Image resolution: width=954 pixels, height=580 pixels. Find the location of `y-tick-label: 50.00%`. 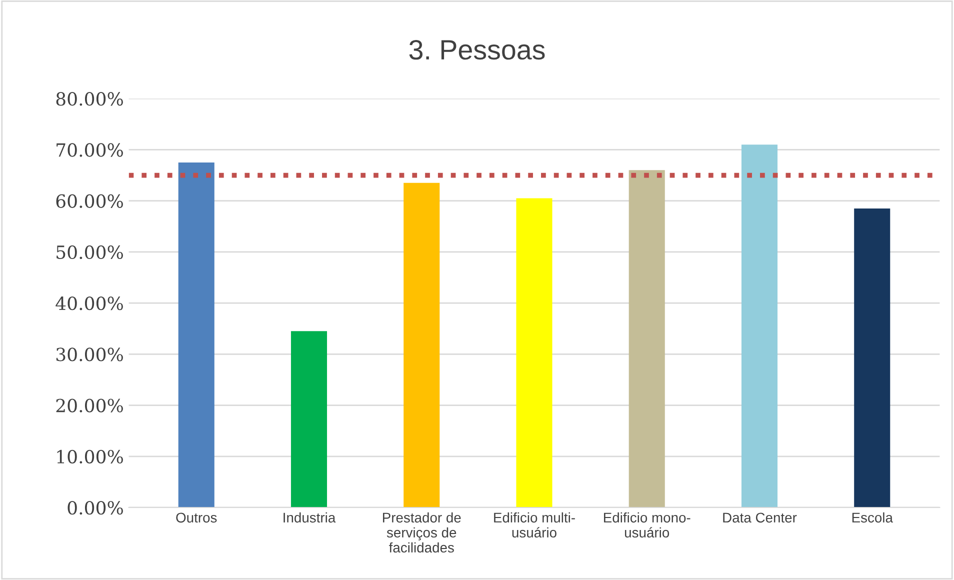

y-tick-label: 50.00% is located at coordinates (89, 252).